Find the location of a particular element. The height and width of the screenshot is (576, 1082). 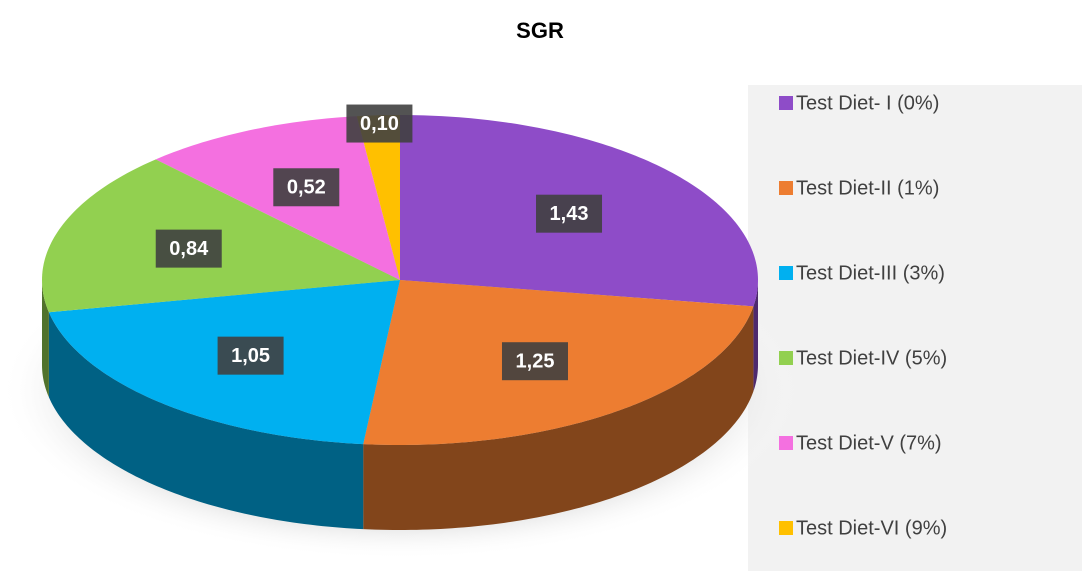

legend-label: Test Diet- I (0%) is located at coordinates (867, 103).